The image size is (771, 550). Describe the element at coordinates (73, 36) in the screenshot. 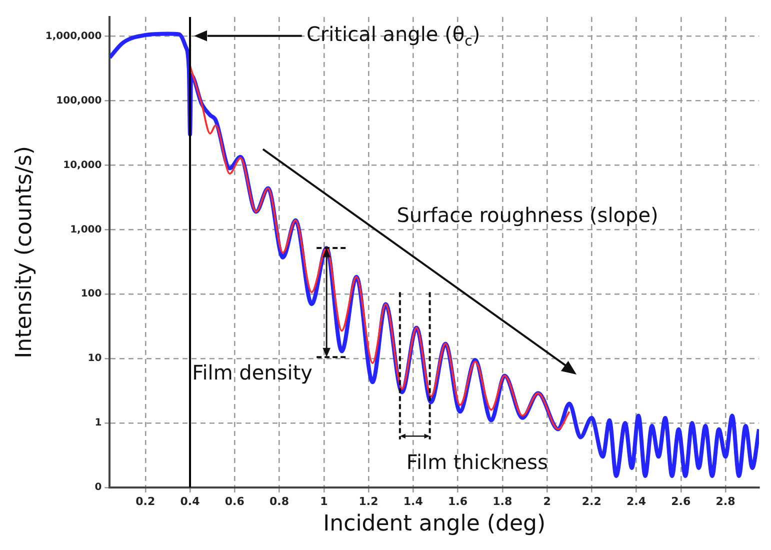

I see `y-tick-label: 1,000,000` at that location.